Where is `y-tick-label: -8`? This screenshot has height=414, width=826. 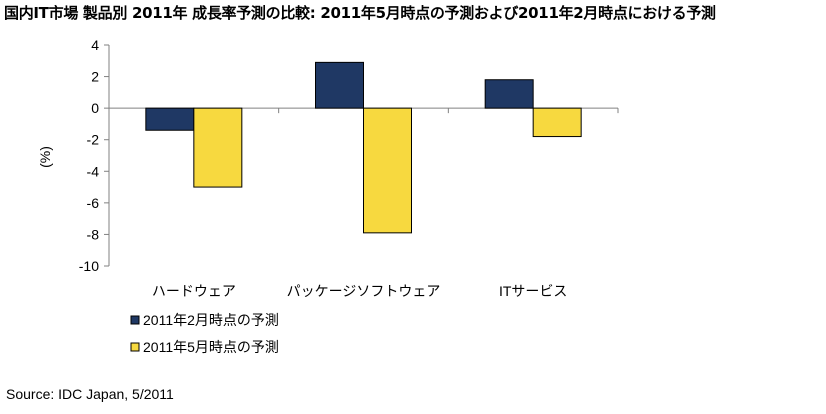
y-tick-label: -8 is located at coordinates (93, 234).